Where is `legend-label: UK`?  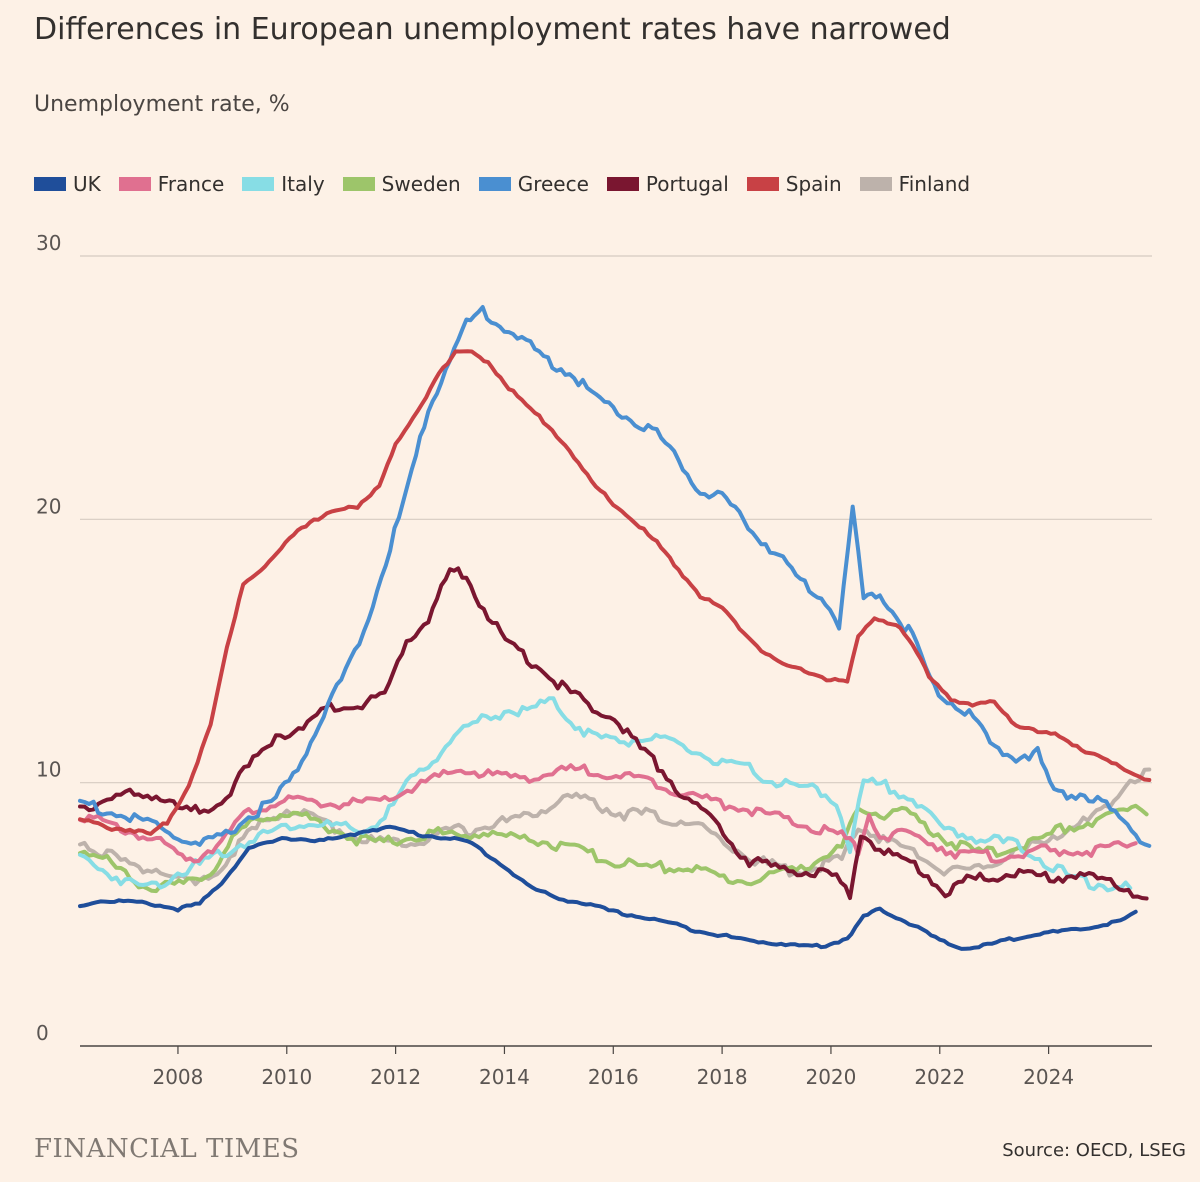 legend-label: UK is located at coordinates (87, 184).